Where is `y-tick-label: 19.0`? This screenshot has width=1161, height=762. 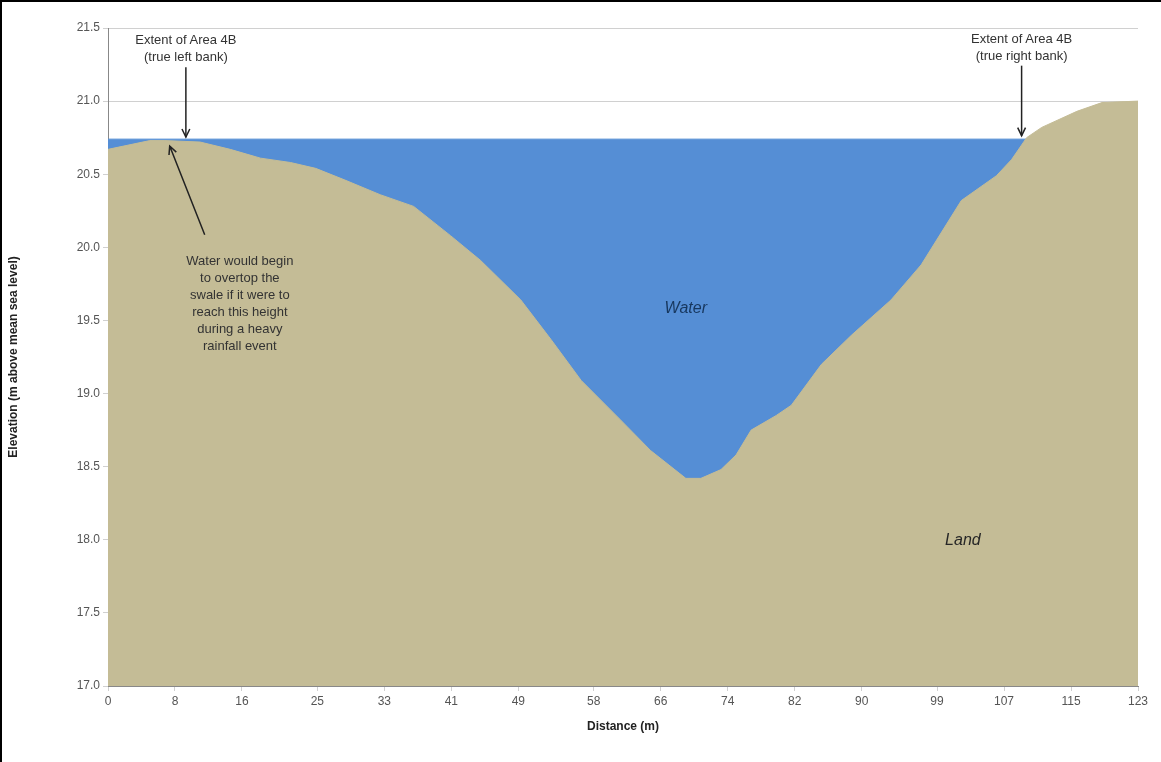 y-tick-label: 19.0 is located at coordinates (88, 392).